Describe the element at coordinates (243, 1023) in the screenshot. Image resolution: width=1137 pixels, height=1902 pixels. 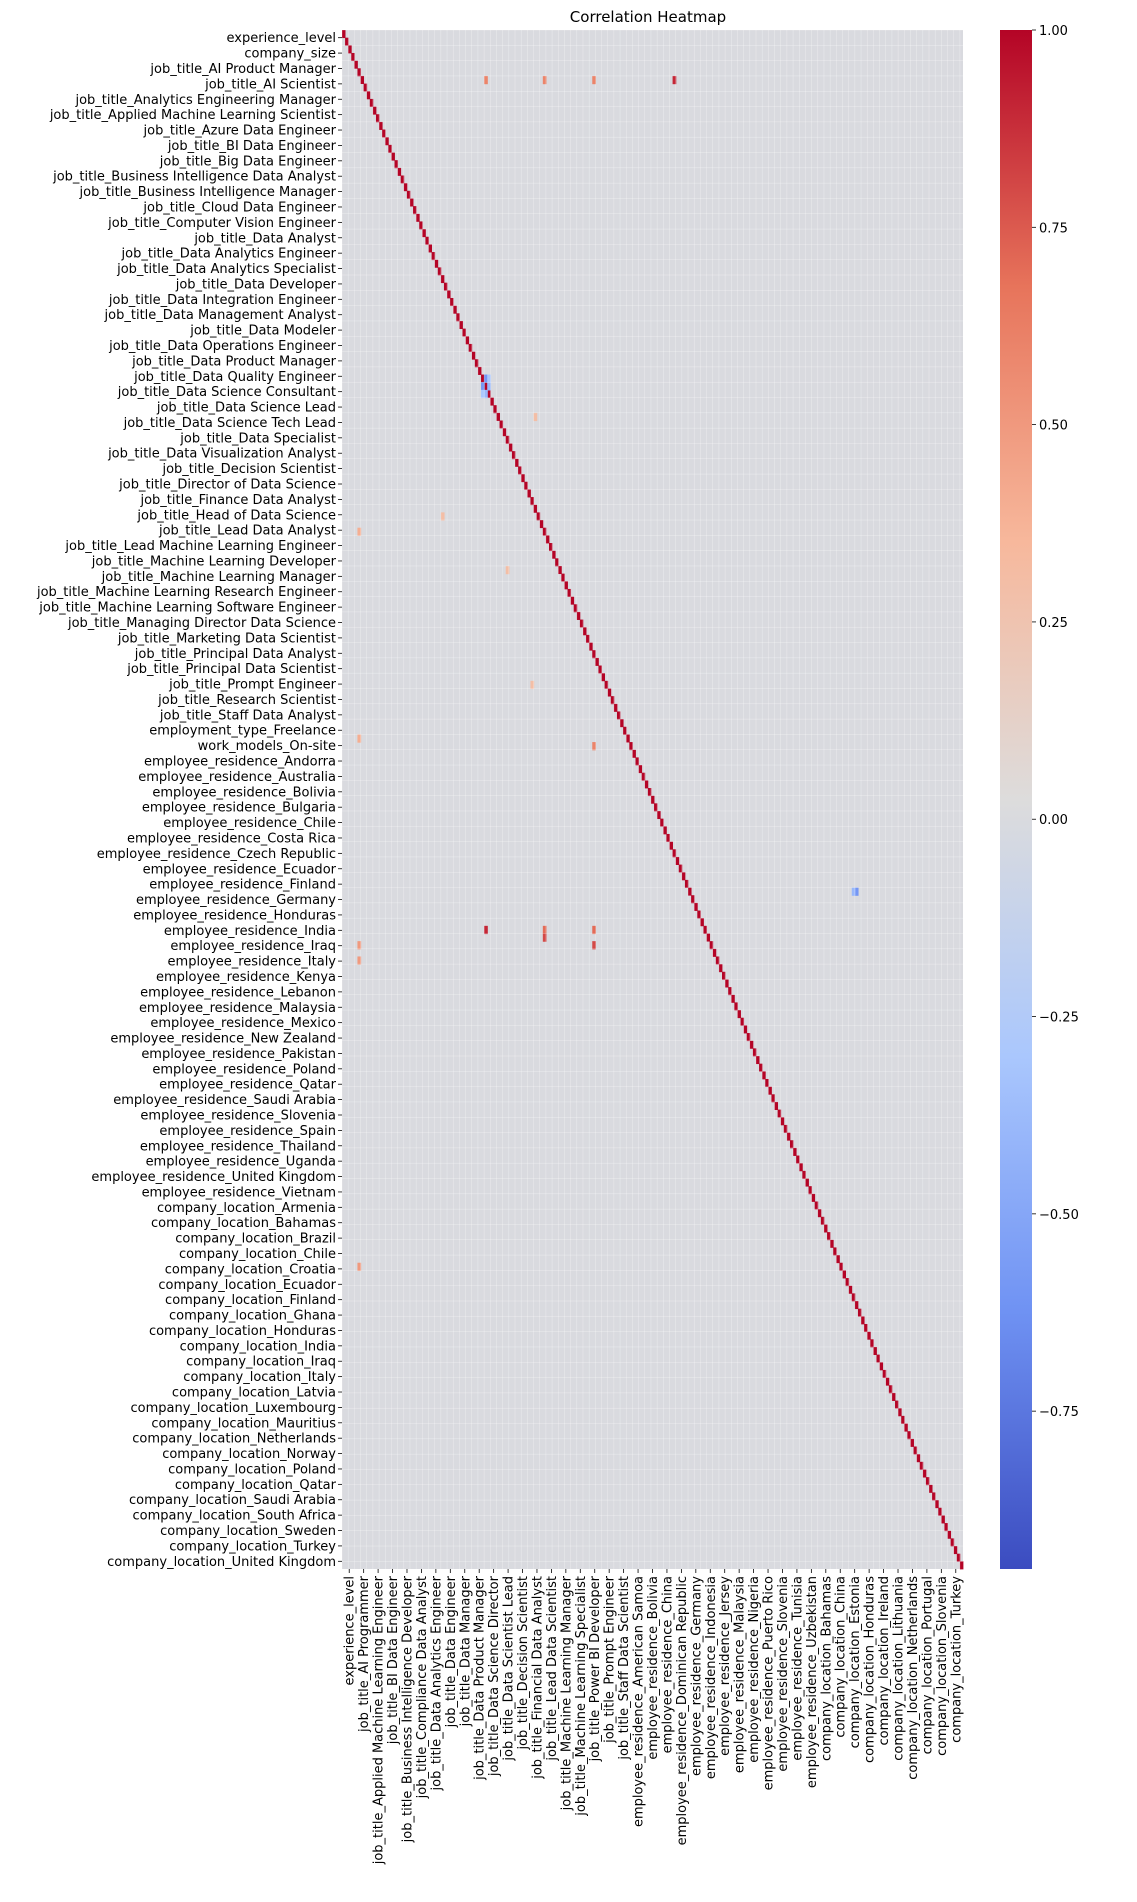
I see `y-tick-label: employee_residence_Mexico` at that location.